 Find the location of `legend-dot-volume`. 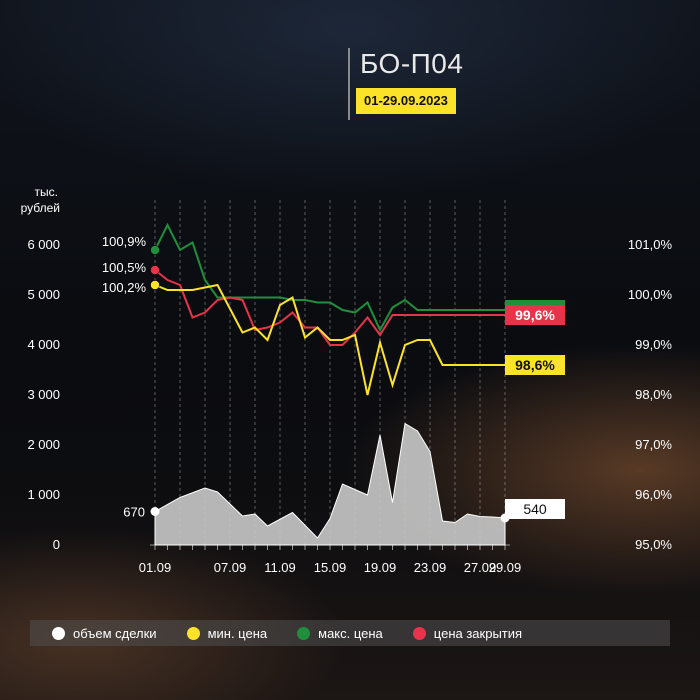

legend-dot-volume is located at coordinates (58, 633).